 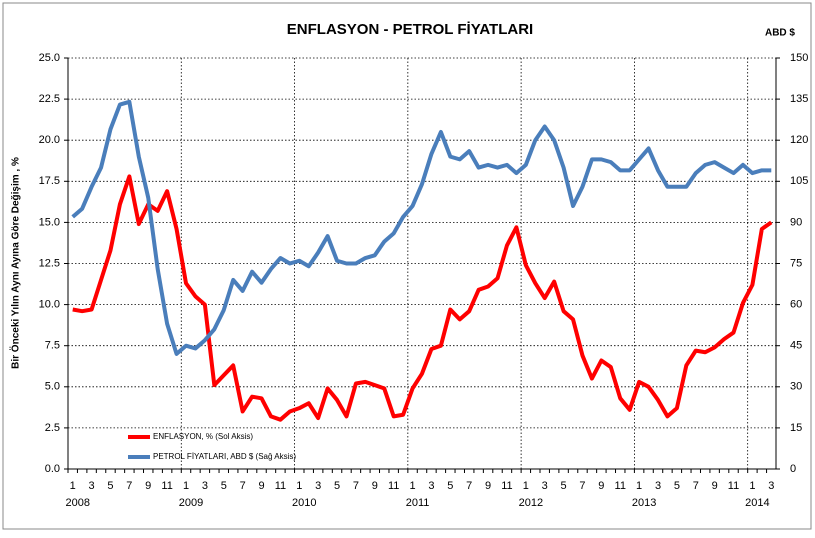 What do you see at coordinates (531, 503) in the screenshot?
I see `x-group-label: 2012` at bounding box center [531, 503].